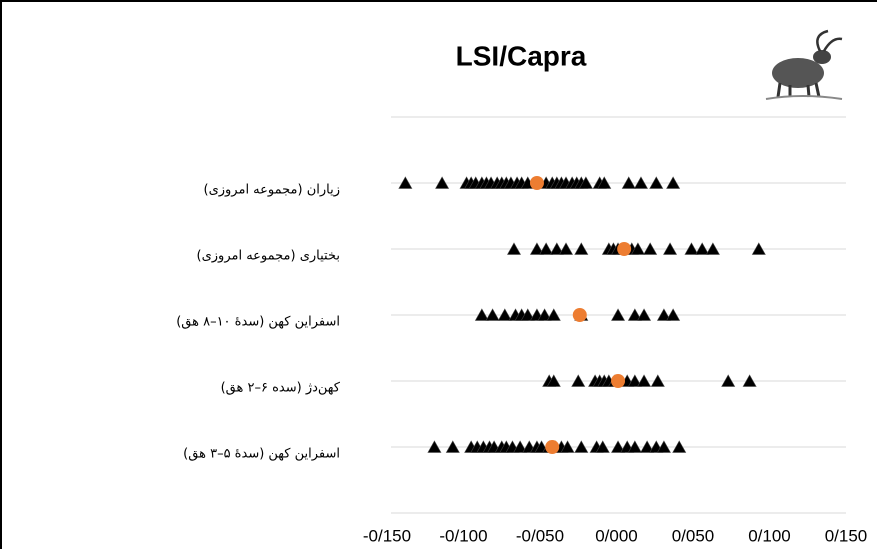 This screenshot has width=877, height=549. I want to click on category-label: اسفراین کهن (سدهٔ ۱۰–۸ هق), so click(258, 322).